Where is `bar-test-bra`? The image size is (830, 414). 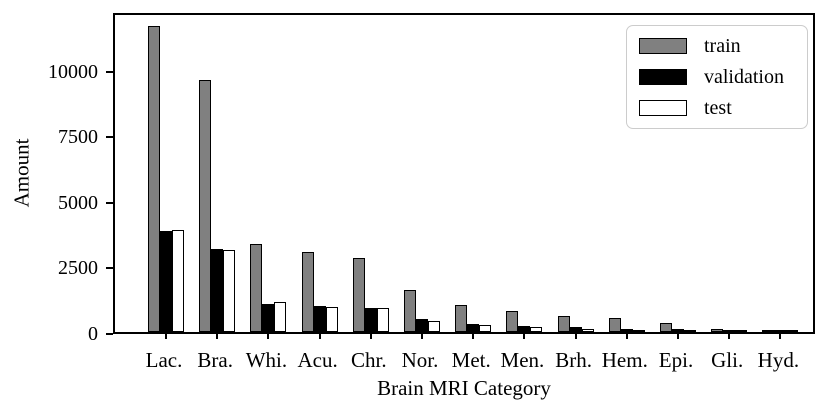 bar-test-bra is located at coordinates (229, 290).